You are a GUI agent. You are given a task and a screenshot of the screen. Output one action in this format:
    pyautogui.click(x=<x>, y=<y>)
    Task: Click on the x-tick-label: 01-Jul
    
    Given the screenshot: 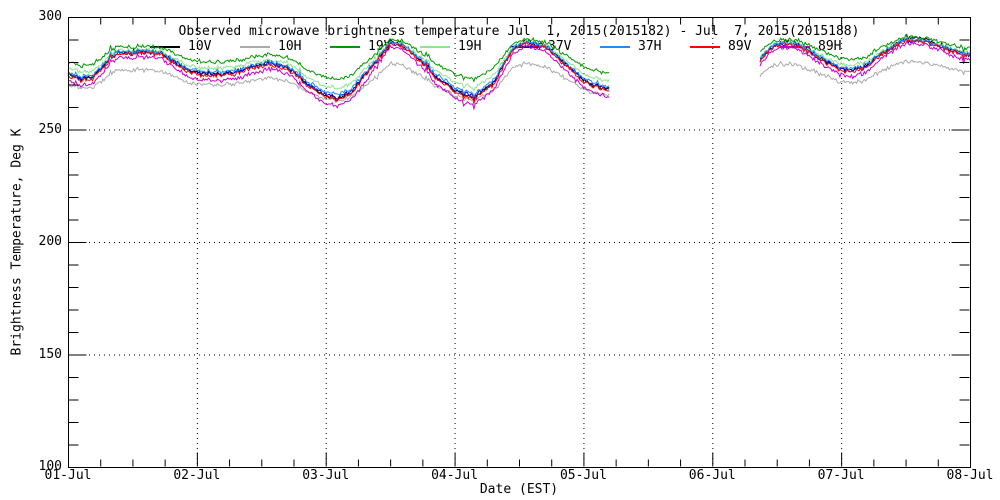 What is the action you would take?
    pyautogui.click(x=68, y=475)
    